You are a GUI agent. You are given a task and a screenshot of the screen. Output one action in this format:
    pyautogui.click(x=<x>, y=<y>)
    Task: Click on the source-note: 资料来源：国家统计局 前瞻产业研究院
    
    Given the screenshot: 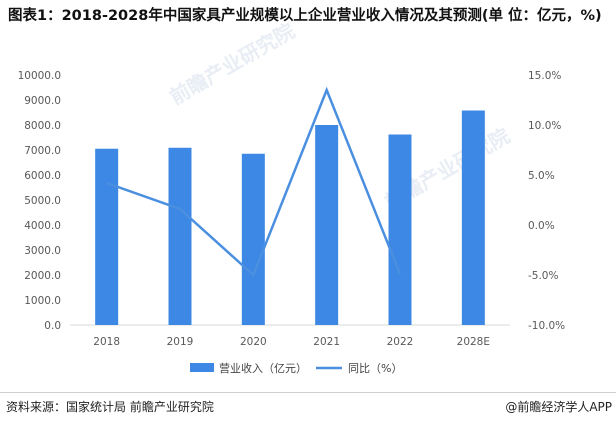 What is the action you would take?
    pyautogui.click(x=110, y=407)
    